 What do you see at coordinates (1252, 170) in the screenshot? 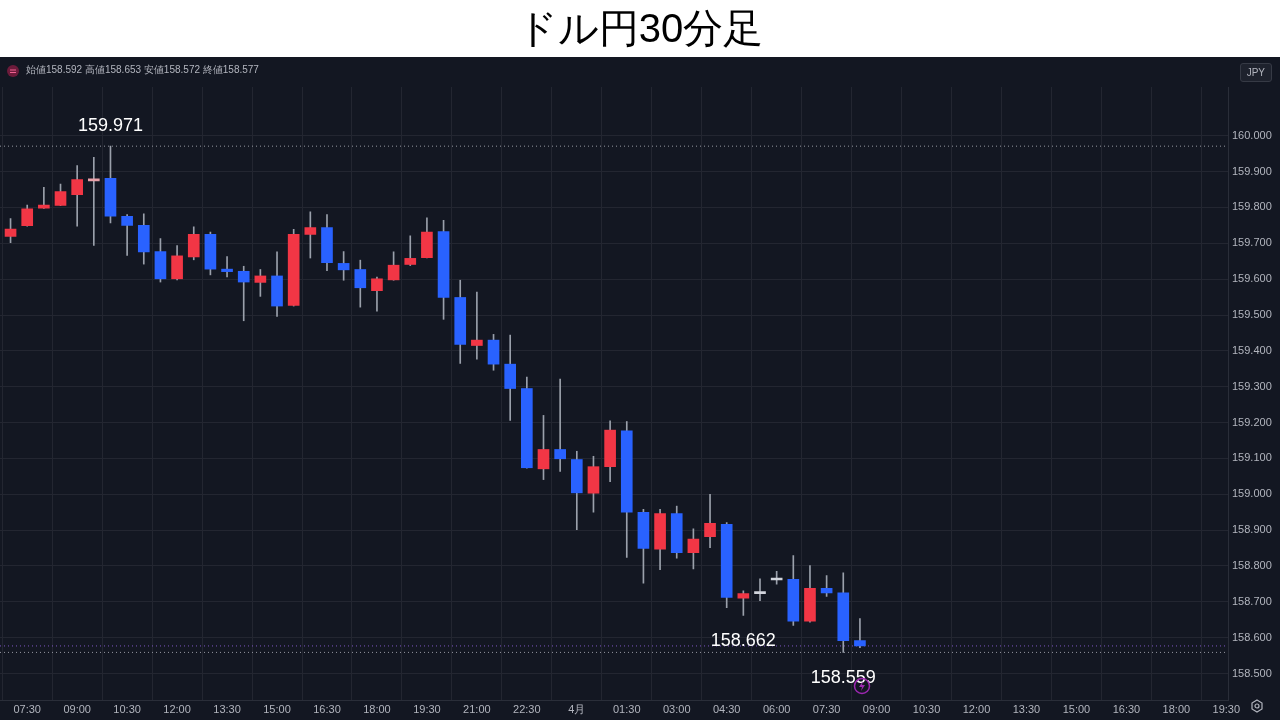
I see `y-tick-label: 159.900` at bounding box center [1252, 170].